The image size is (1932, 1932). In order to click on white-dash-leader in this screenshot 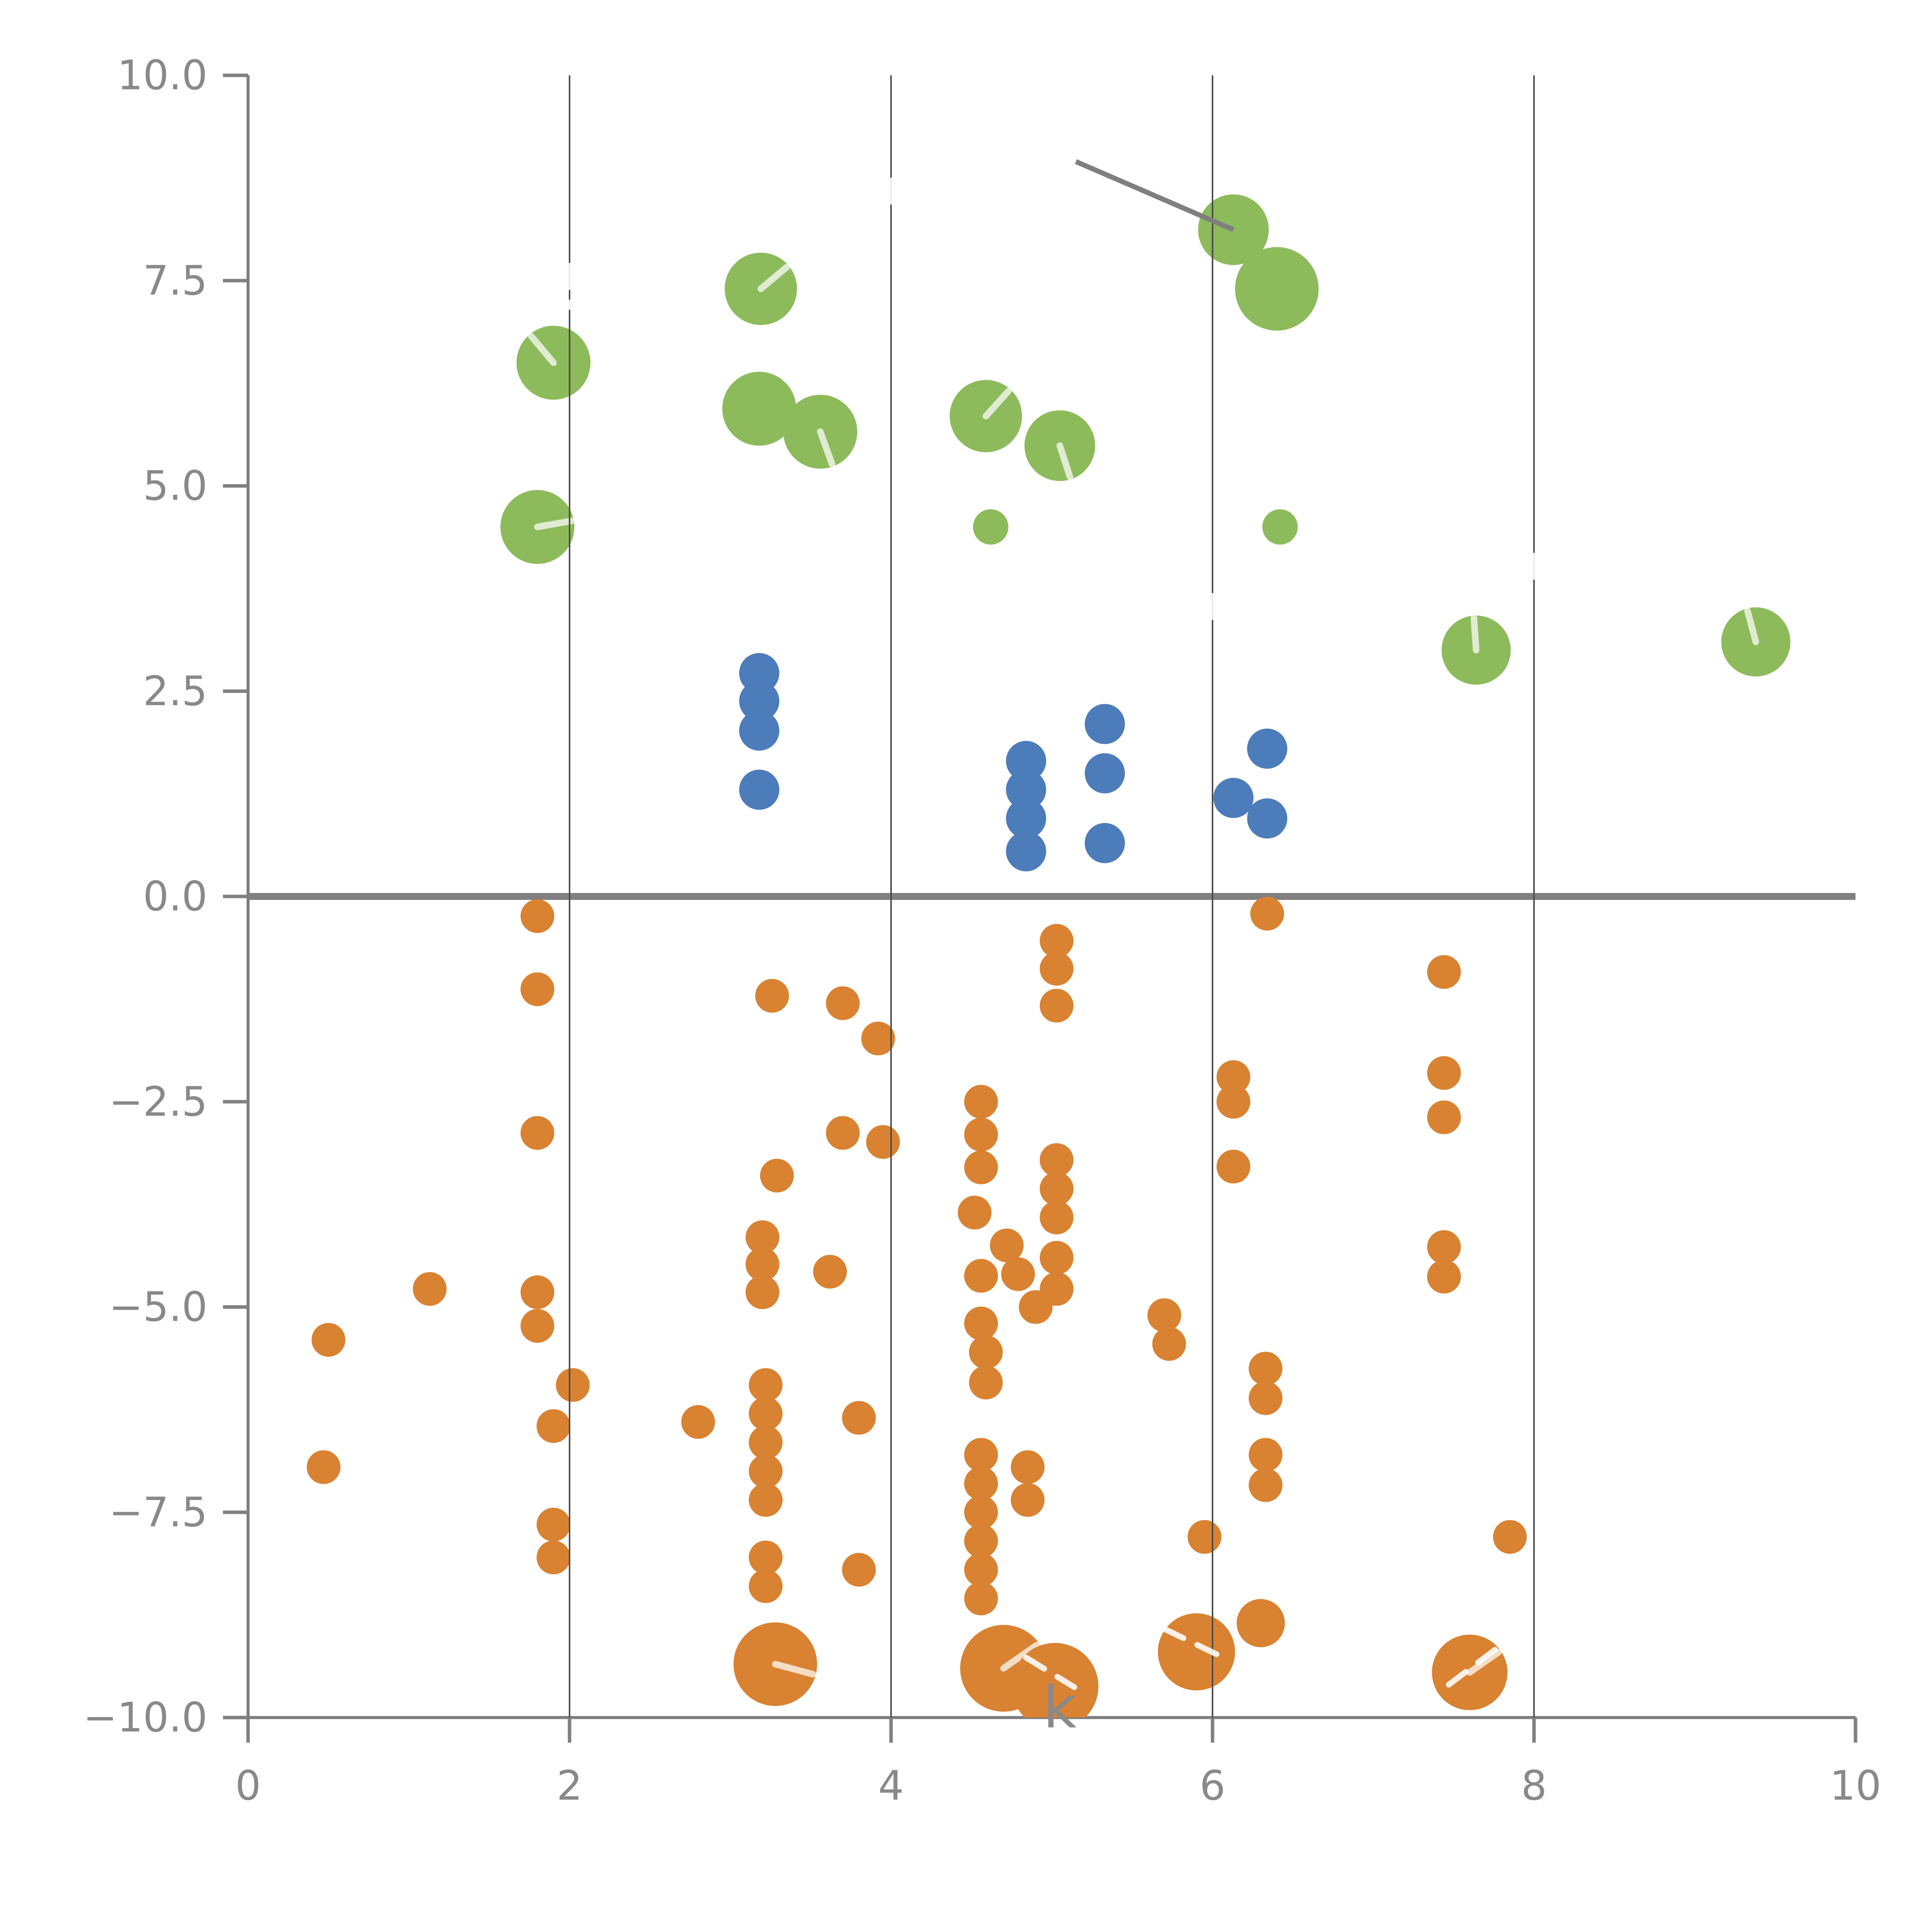, I will do `click(1197, 1644)`.